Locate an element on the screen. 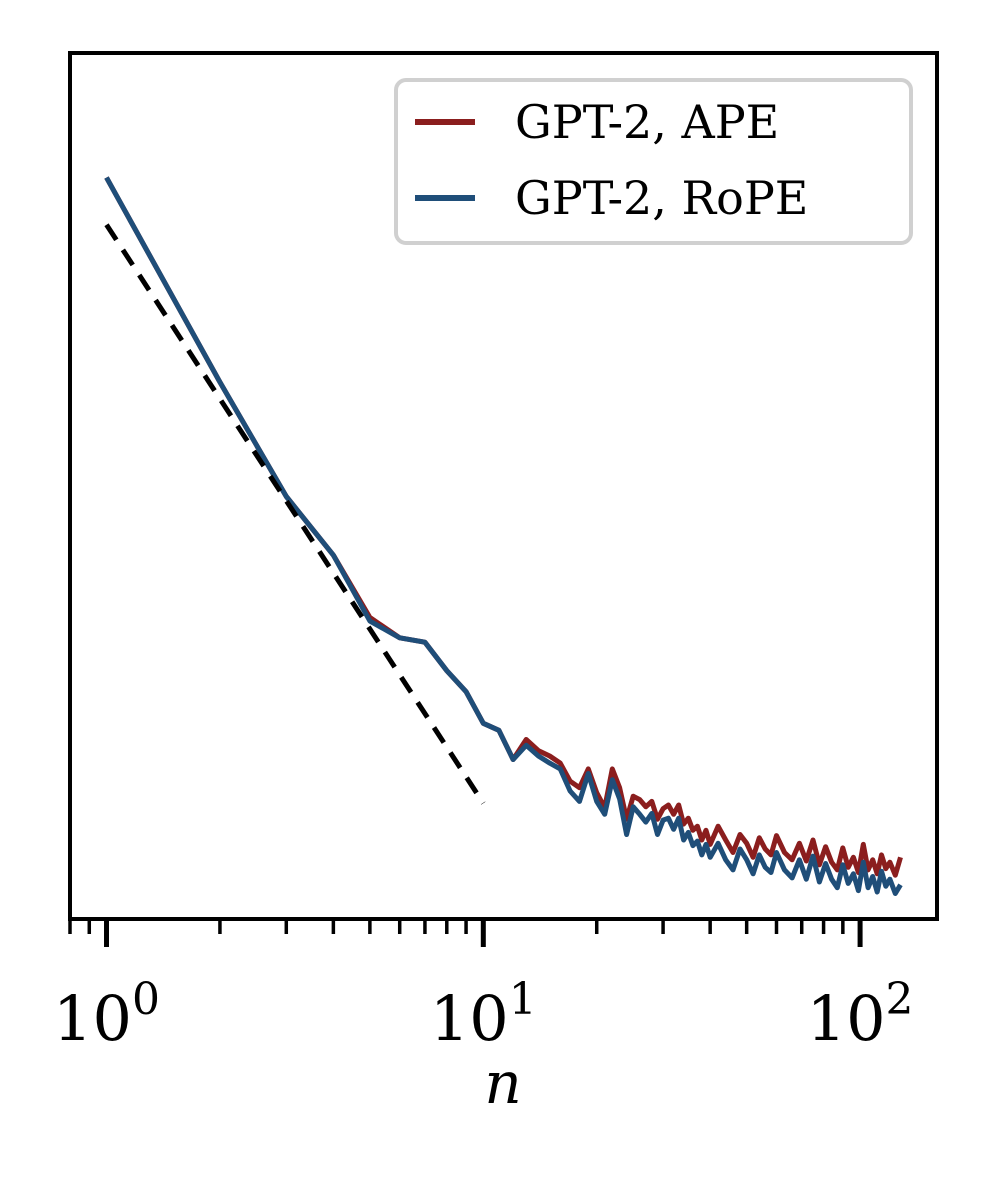 The height and width of the screenshot is (1196, 993). x-axis-tick-labels: 100 101 102 is located at coordinates (483, 1014).